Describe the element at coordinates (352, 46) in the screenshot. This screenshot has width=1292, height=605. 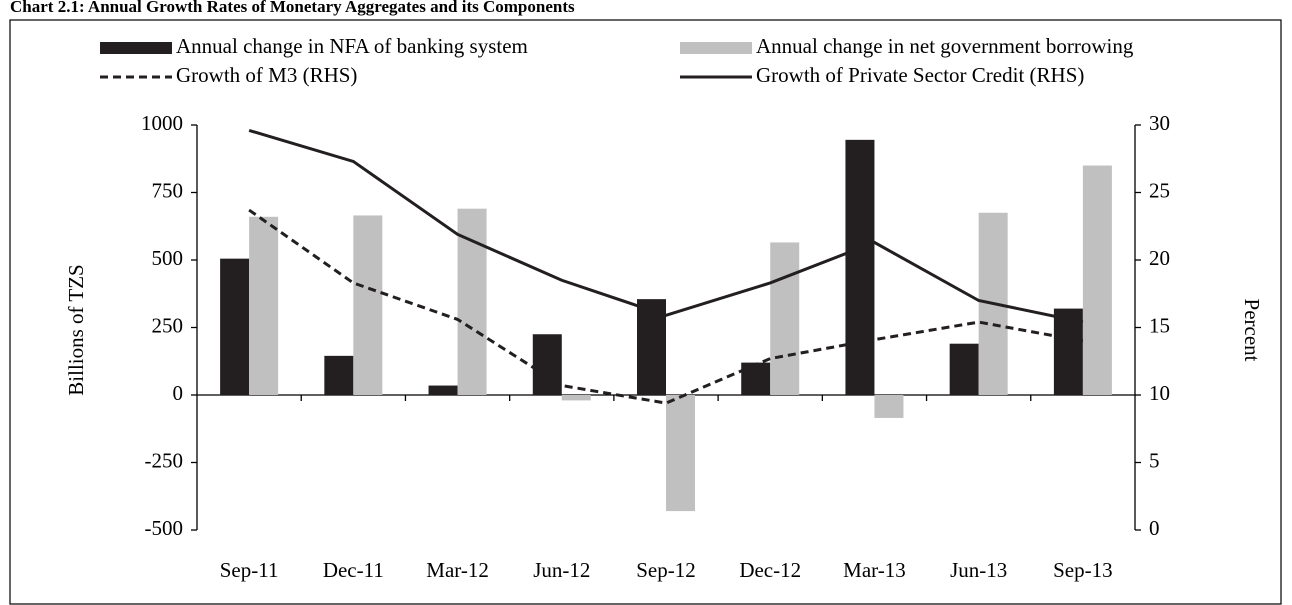
I see `legend-label: Annual change in NFA of banking system` at that location.